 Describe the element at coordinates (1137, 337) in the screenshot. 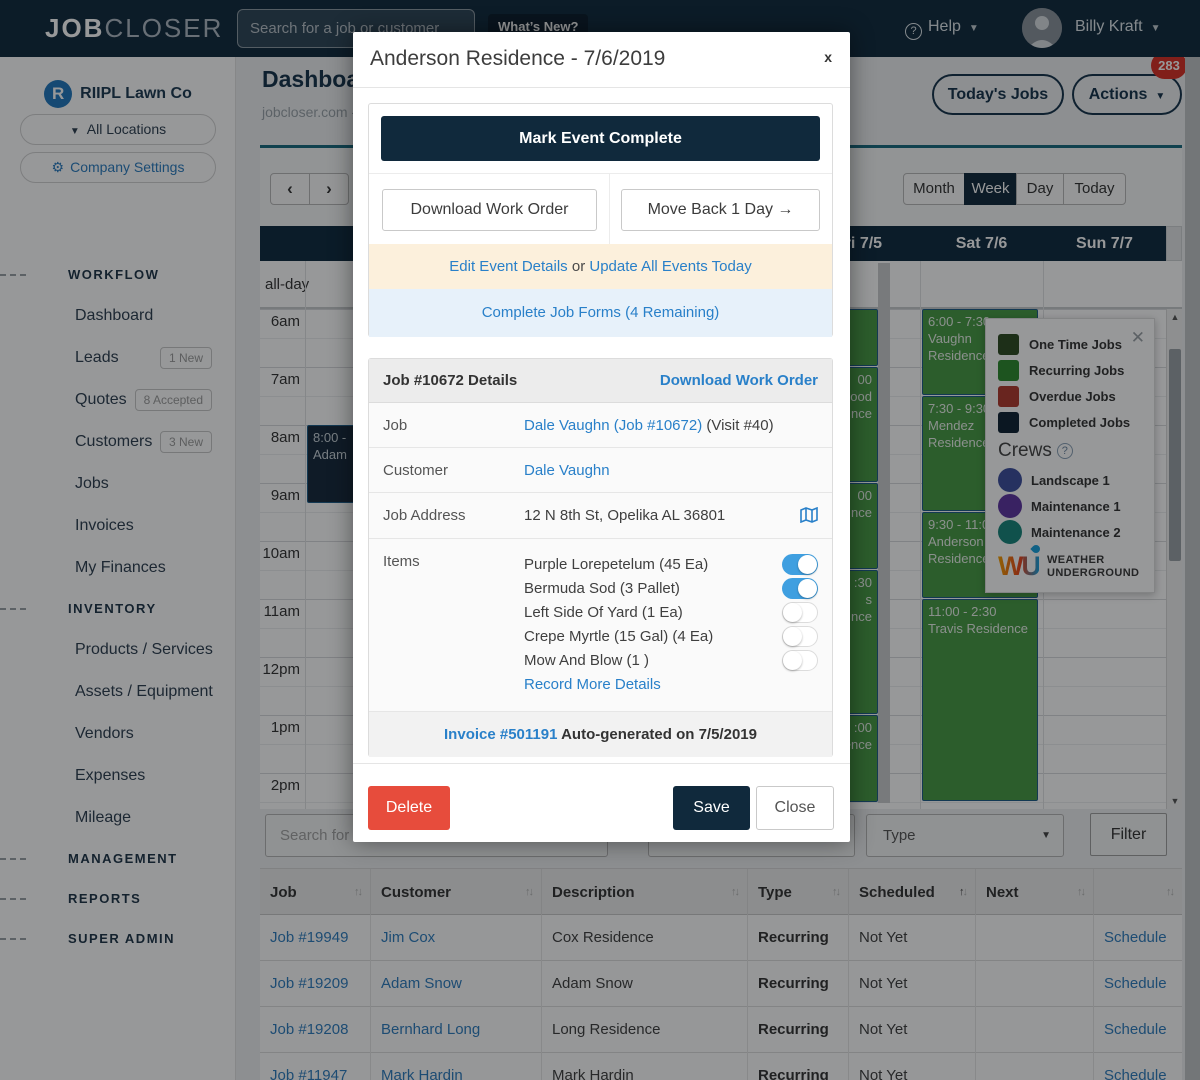

I see `close-icon: ✕` at that location.